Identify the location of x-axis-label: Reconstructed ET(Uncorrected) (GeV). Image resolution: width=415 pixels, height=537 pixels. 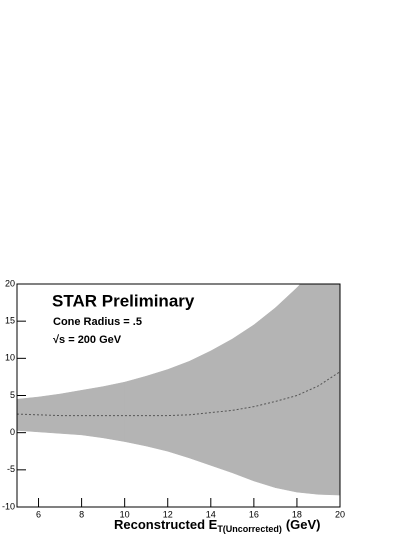
(217, 525).